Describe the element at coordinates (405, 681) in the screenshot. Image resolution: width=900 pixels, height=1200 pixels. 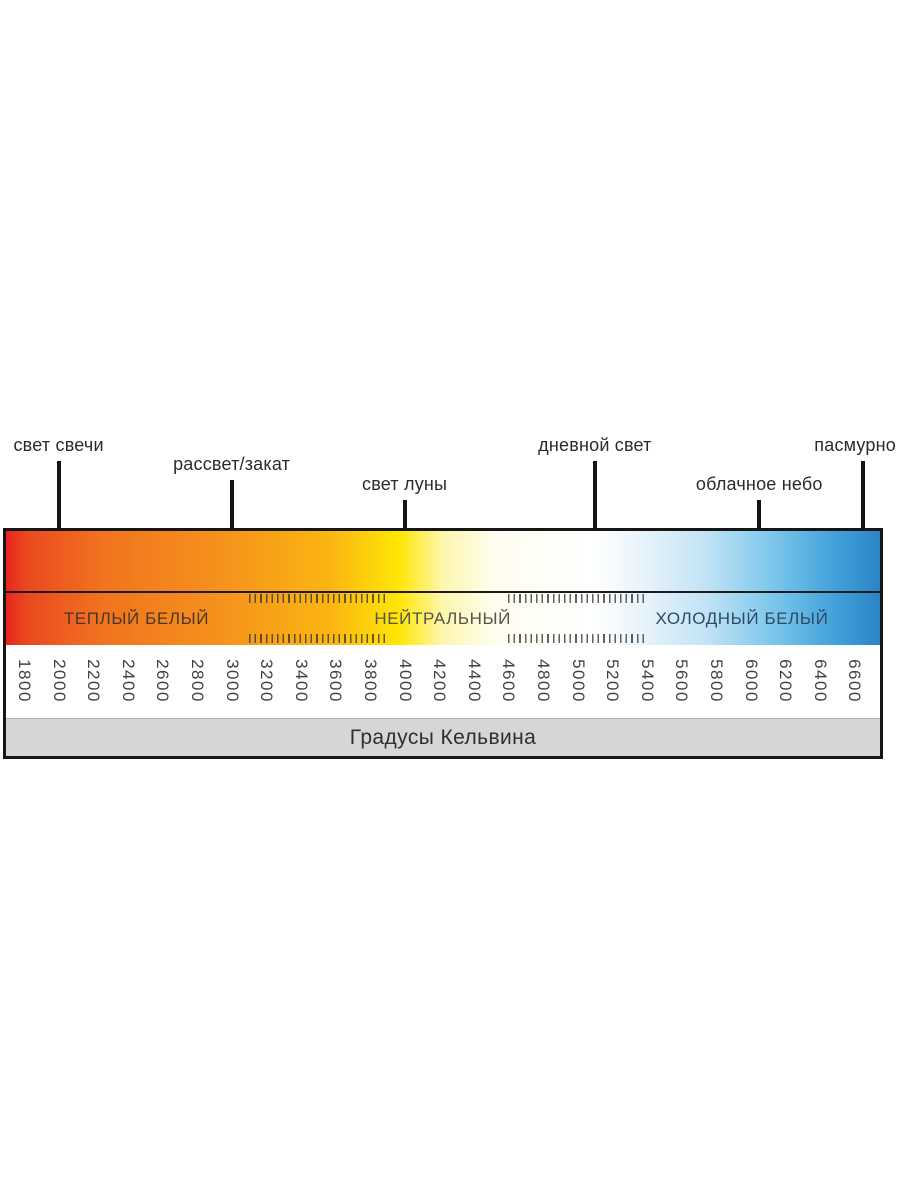
I see `kelvin-scale-number: 4000` at that location.